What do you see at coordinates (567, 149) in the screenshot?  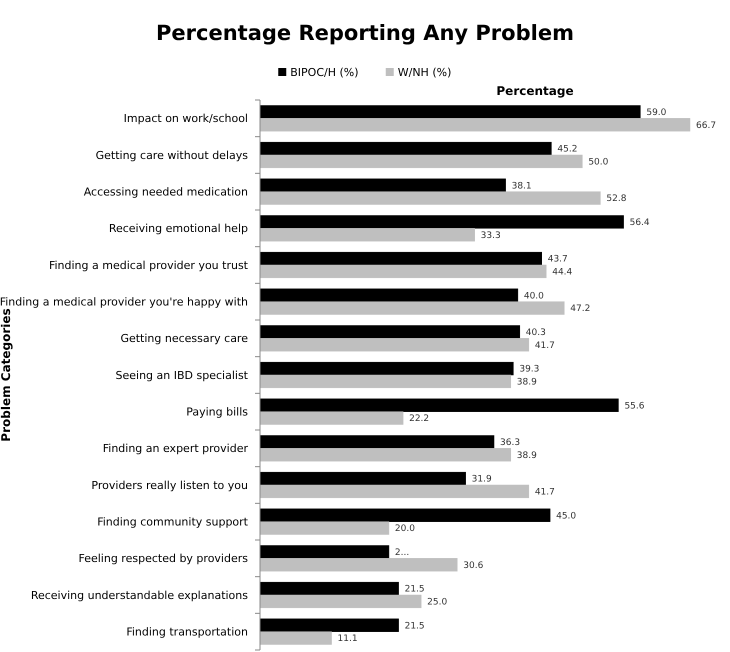 I see `data-label: 45.2` at bounding box center [567, 149].